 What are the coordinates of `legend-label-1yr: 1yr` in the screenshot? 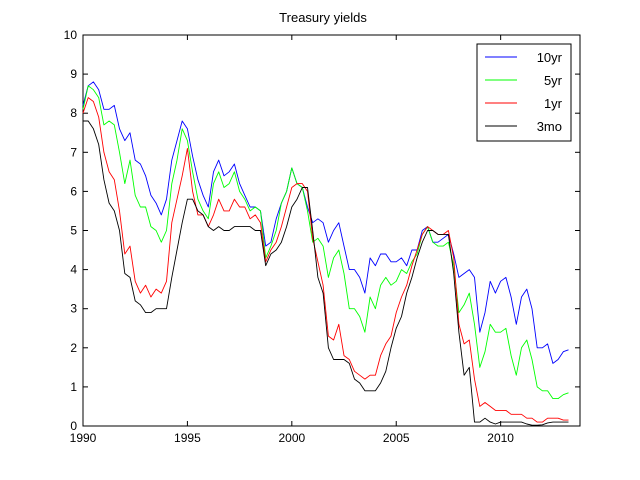 It's located at (553, 103).